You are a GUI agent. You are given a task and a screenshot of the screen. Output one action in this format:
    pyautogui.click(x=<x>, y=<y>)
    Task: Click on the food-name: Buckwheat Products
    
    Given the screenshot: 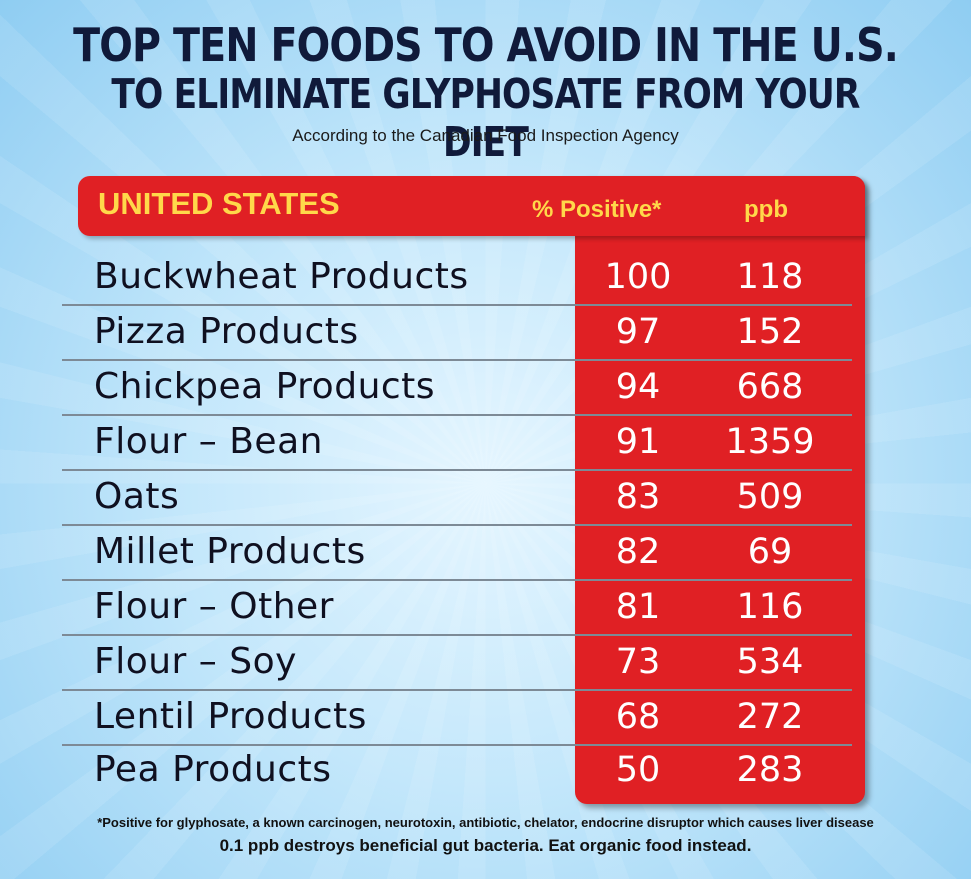 What is the action you would take?
    pyautogui.click(x=281, y=276)
    